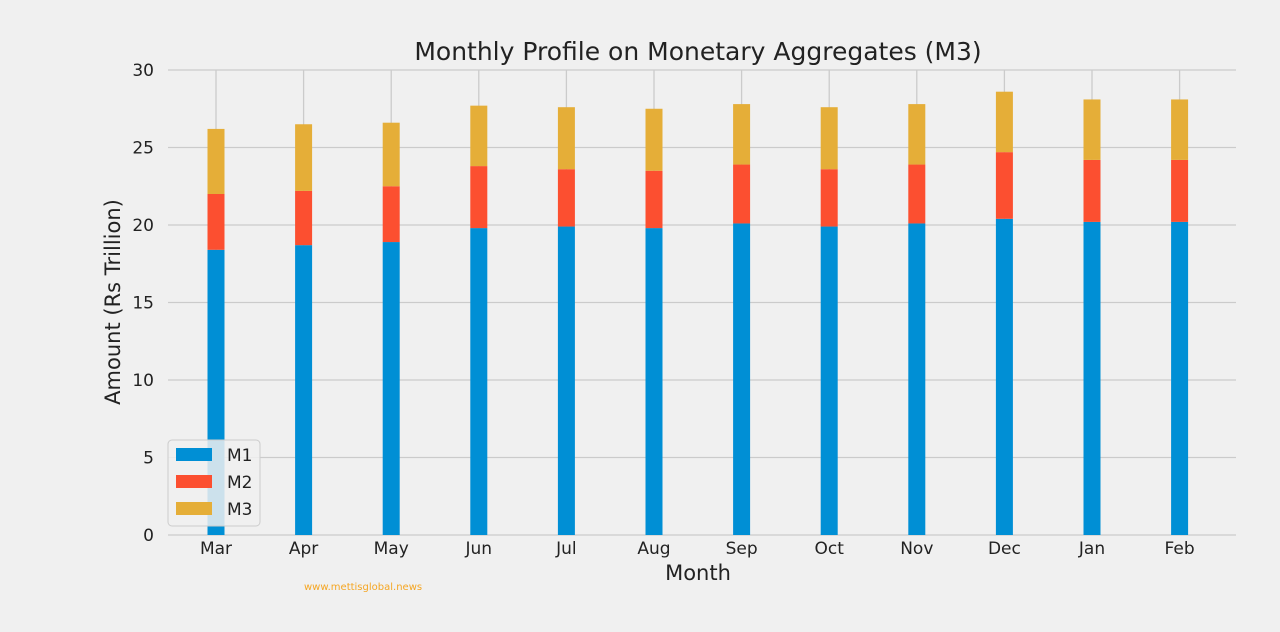  Describe the element at coordinates (829, 138) in the screenshot. I see `bar-m3-oct` at that location.